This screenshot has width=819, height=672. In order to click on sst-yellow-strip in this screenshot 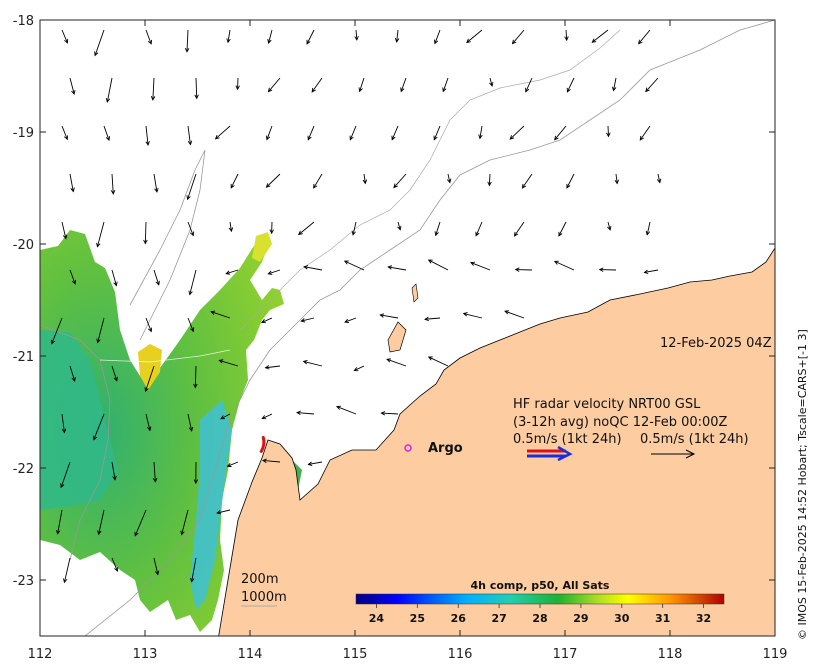, I will do `click(262, 247)`.